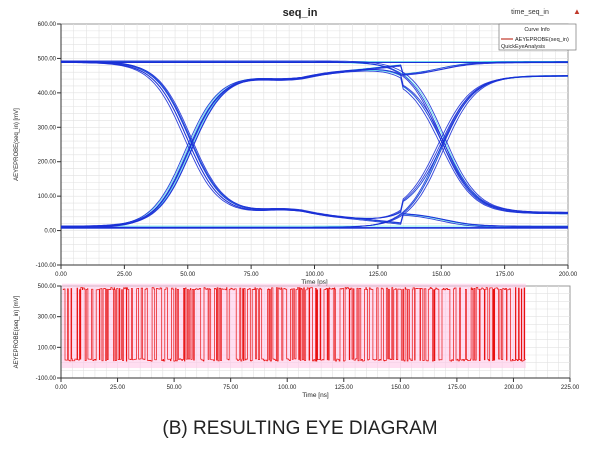 The image size is (600, 455). I want to click on x-axis-label: Time [ps], so click(314, 282).